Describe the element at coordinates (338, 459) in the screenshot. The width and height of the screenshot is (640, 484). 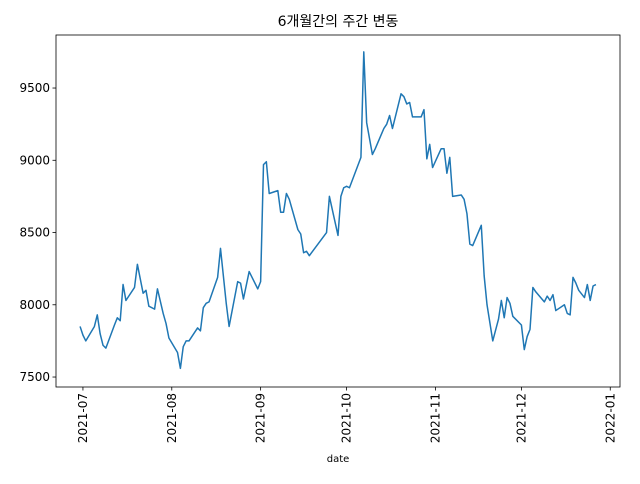
I see `x-axis-label: date` at that location.